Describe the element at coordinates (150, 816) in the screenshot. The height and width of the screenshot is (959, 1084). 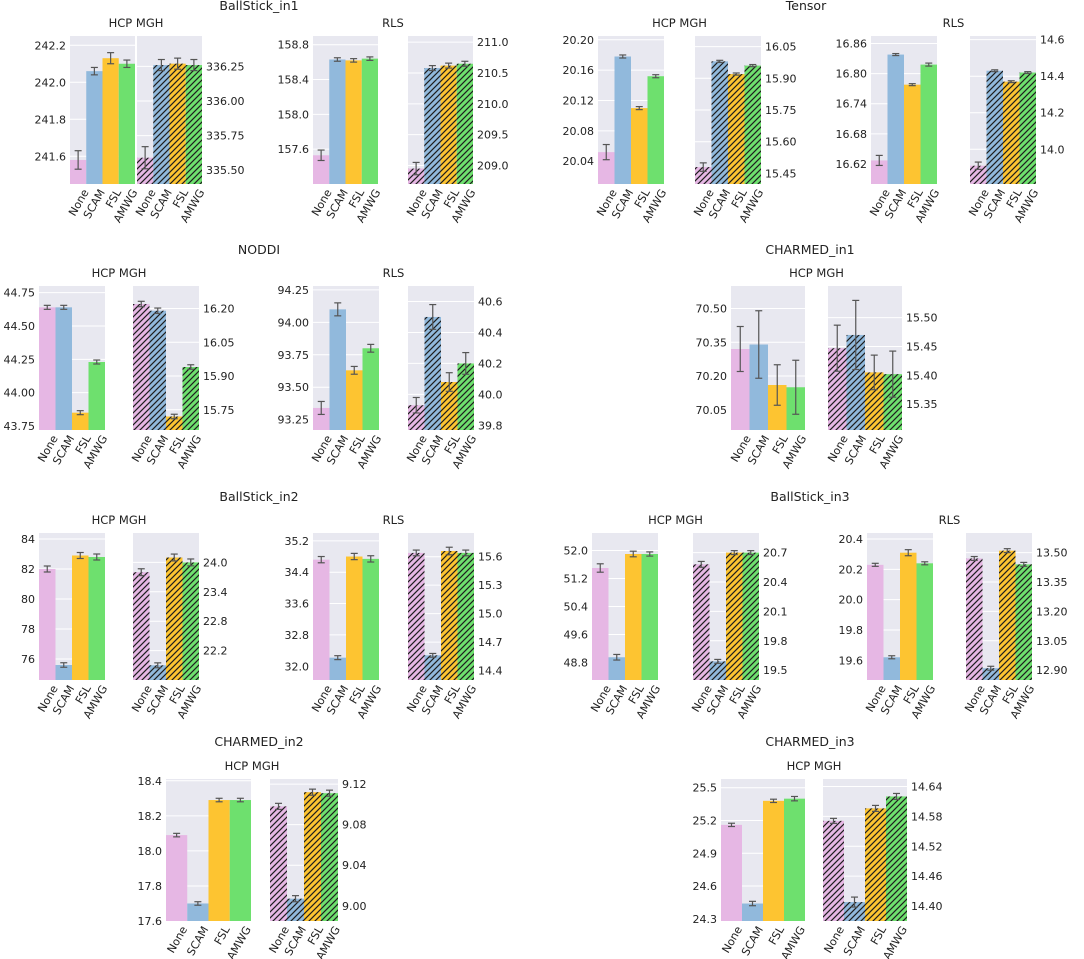
I see `y-tick-label: 18.2` at that location.